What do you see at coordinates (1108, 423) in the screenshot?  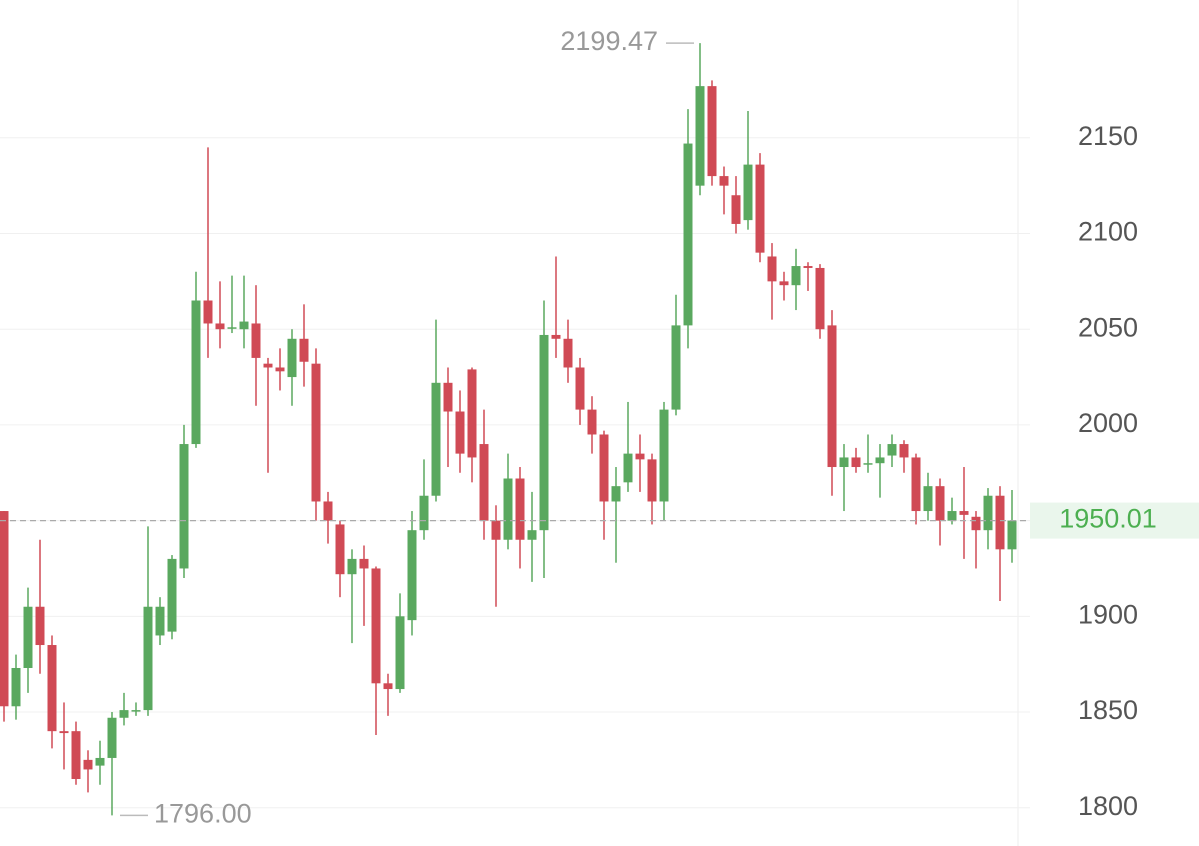 I see `y-tick-label: 2000` at bounding box center [1108, 423].